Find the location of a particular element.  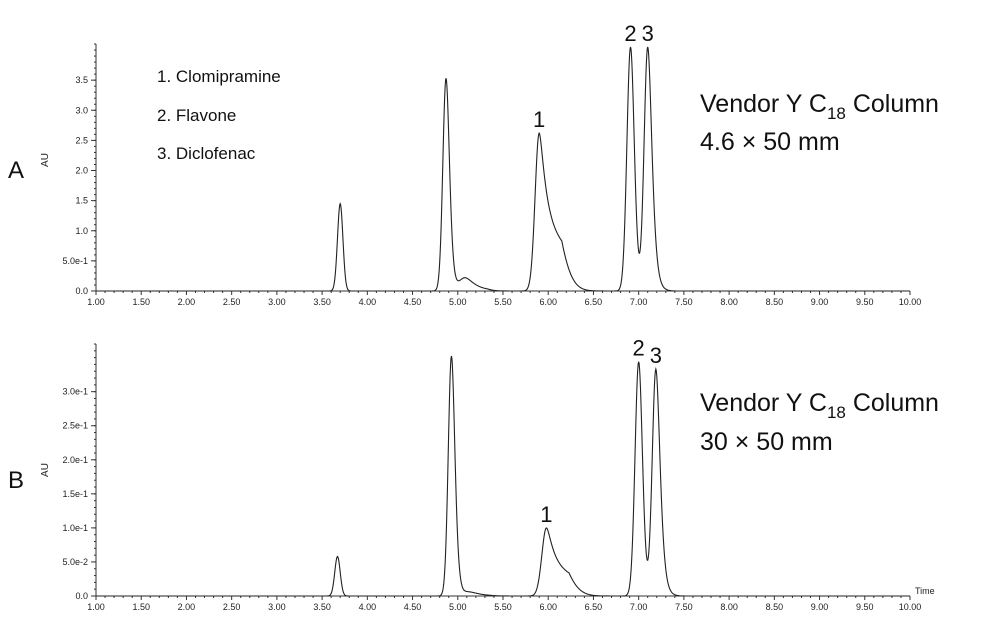

panel-b-x-tick-label: 4.50 is located at coordinates (413, 607).